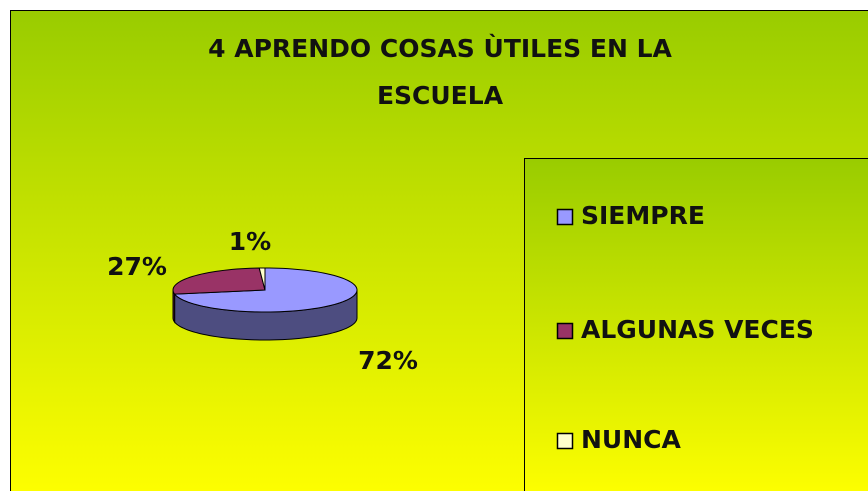 Image resolution: width=868 pixels, height=491 pixels. I want to click on legend-label: ALGUNAS VECES, so click(697, 329).